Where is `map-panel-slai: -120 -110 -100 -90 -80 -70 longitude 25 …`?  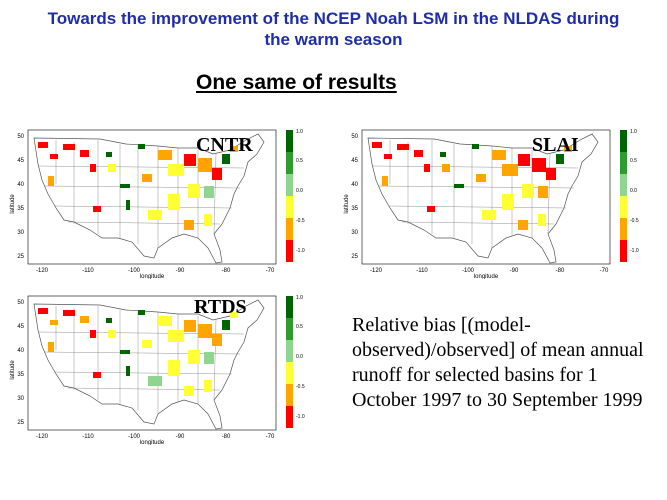
map-panel-slai: -120 -110 -100 -90 -80 -70 longitude 25 … is located at coordinates (497, 201).